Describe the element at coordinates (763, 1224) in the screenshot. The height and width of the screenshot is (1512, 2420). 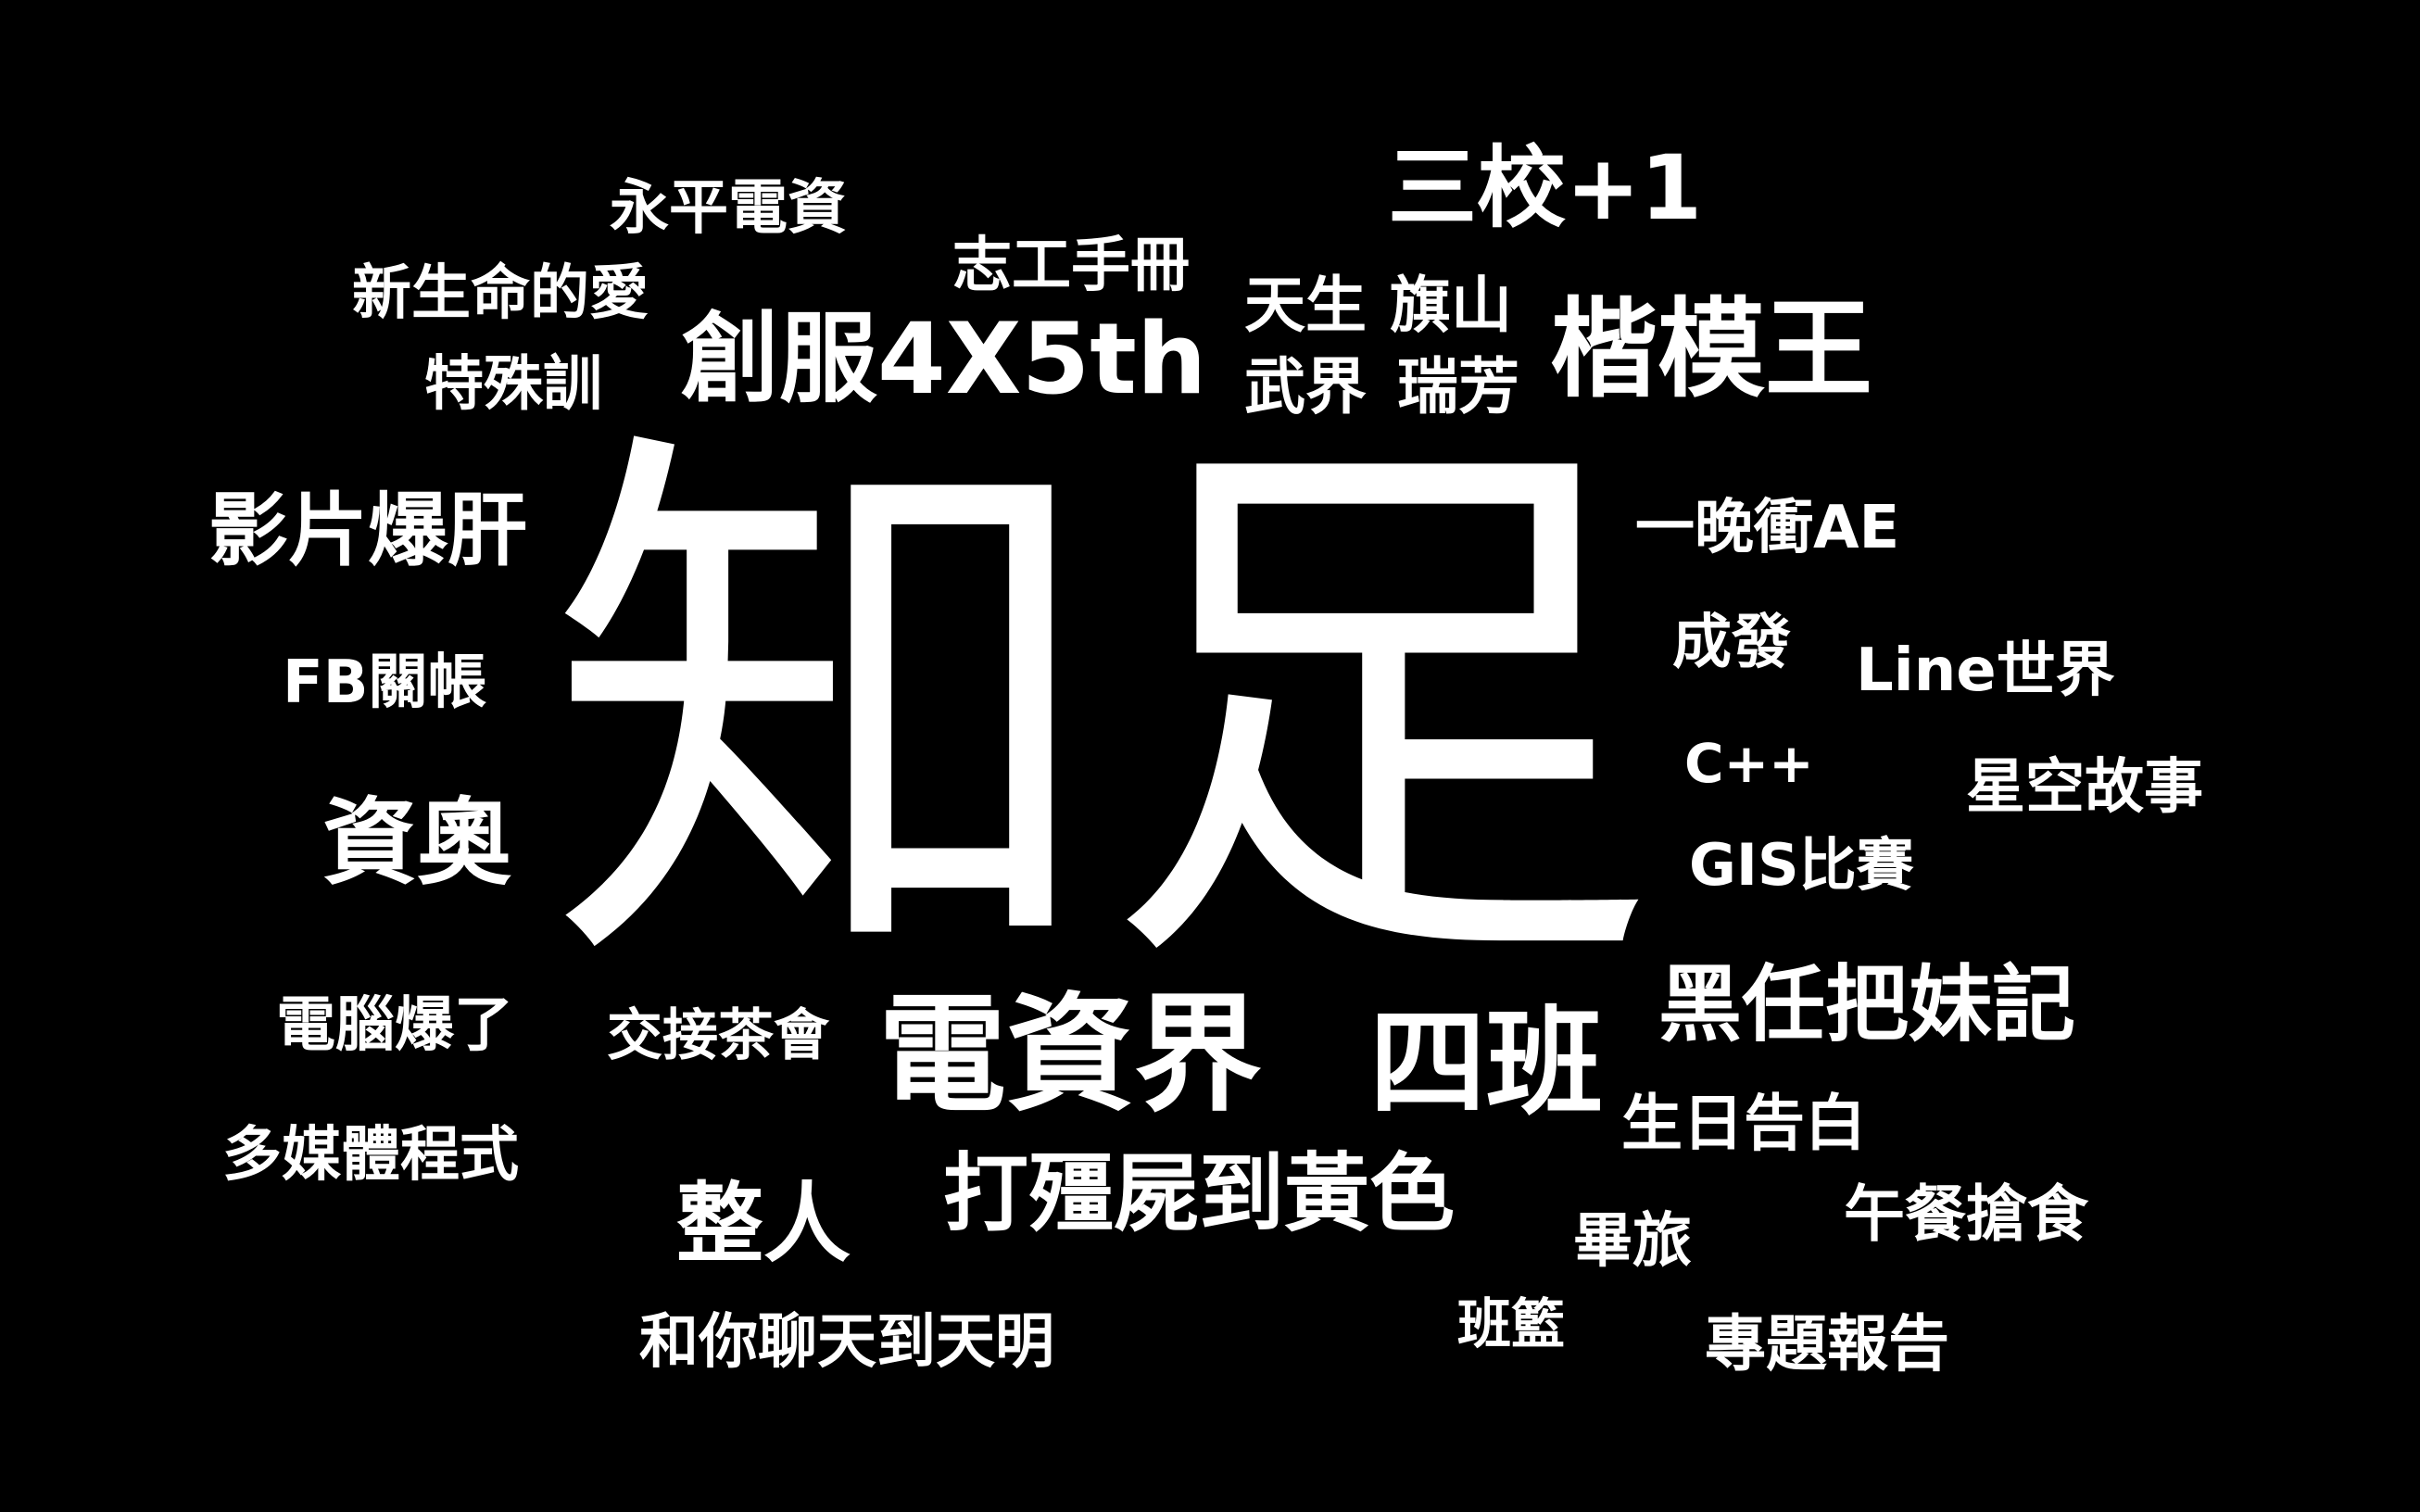
I see `word-cloud-term: 整人` at that location.